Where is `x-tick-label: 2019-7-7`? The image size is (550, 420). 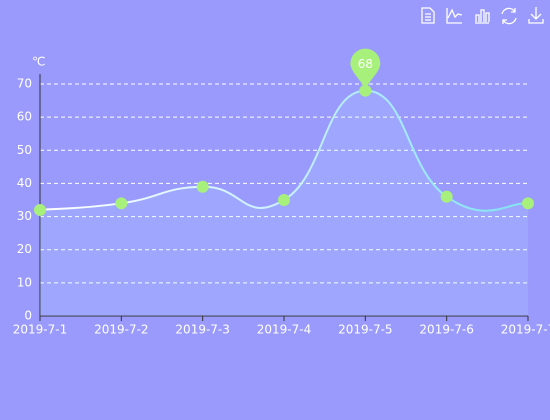
x-tick-label: 2019-7-7 is located at coordinates (525, 330).